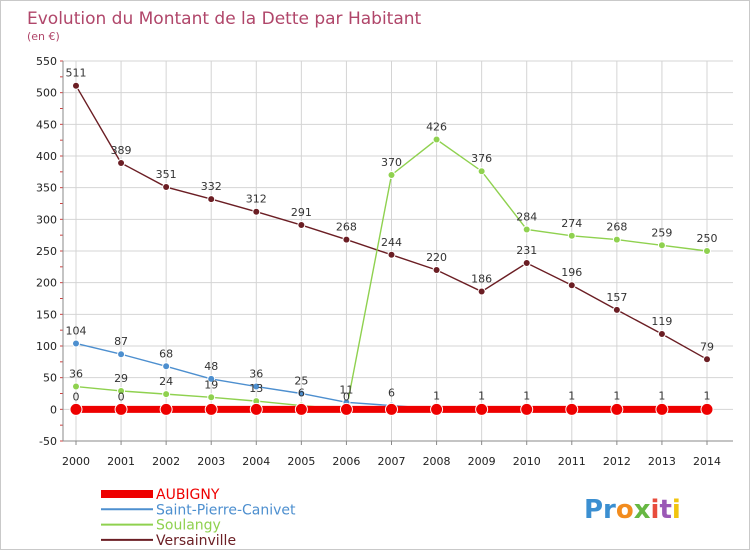 The width and height of the screenshot is (750, 551). What do you see at coordinates (46, 93) in the screenshot?
I see `y-tick-label: 500` at bounding box center [46, 93].